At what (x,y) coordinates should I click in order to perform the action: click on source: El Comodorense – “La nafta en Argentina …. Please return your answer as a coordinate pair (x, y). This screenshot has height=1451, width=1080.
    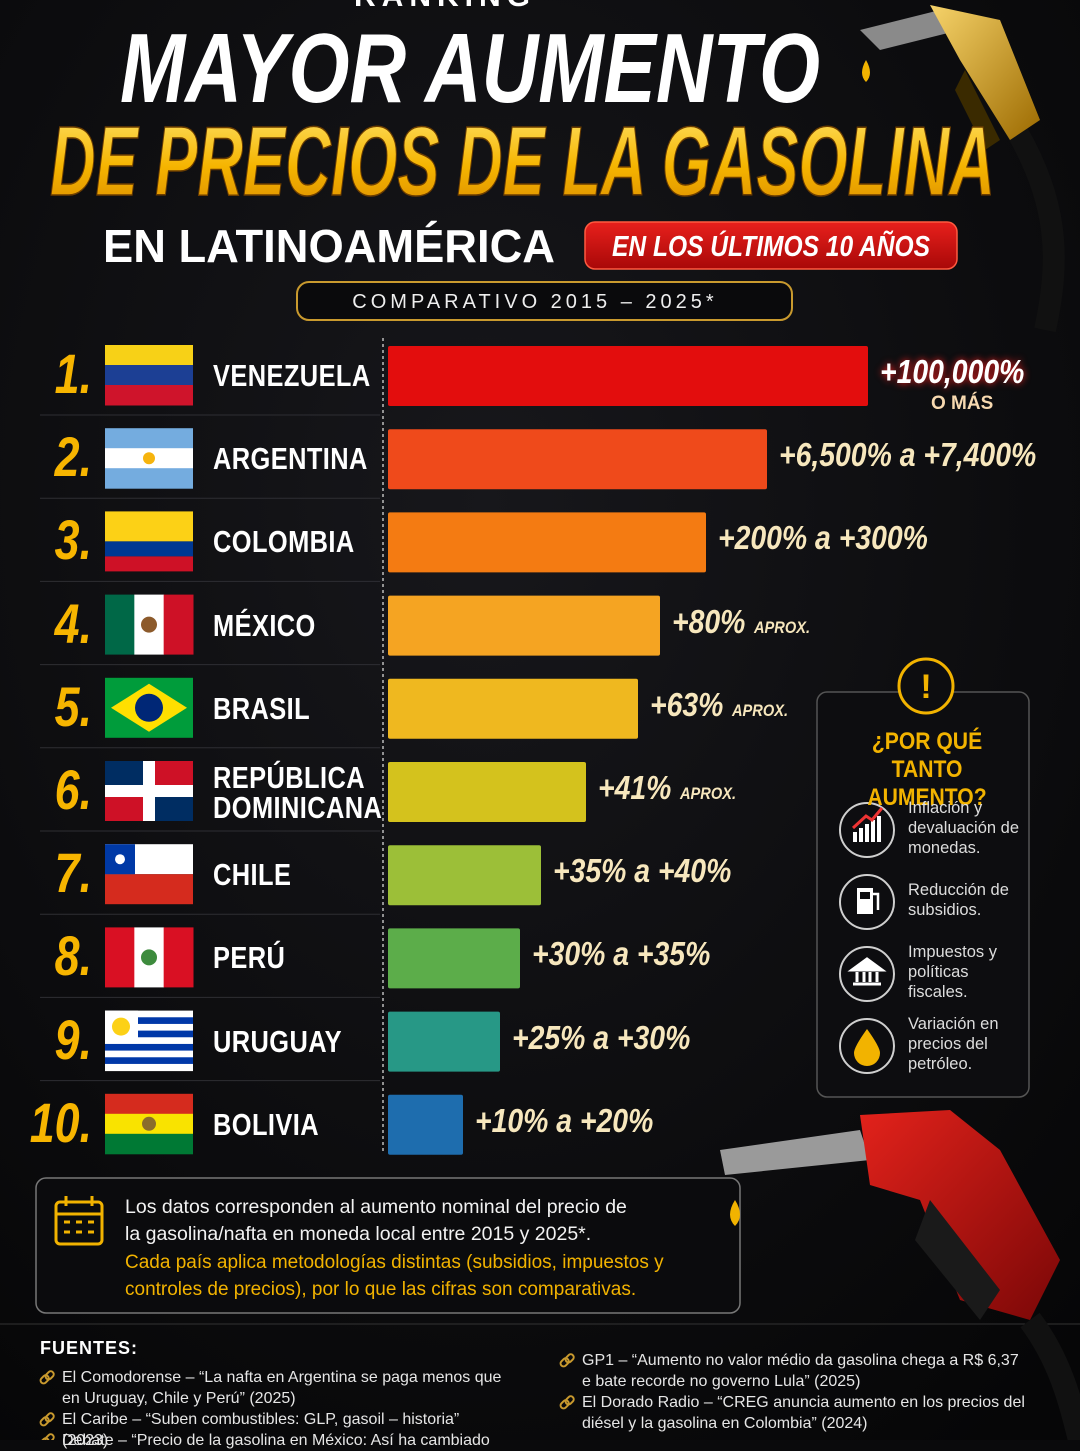
    Looking at the image, I should click on (282, 1388).